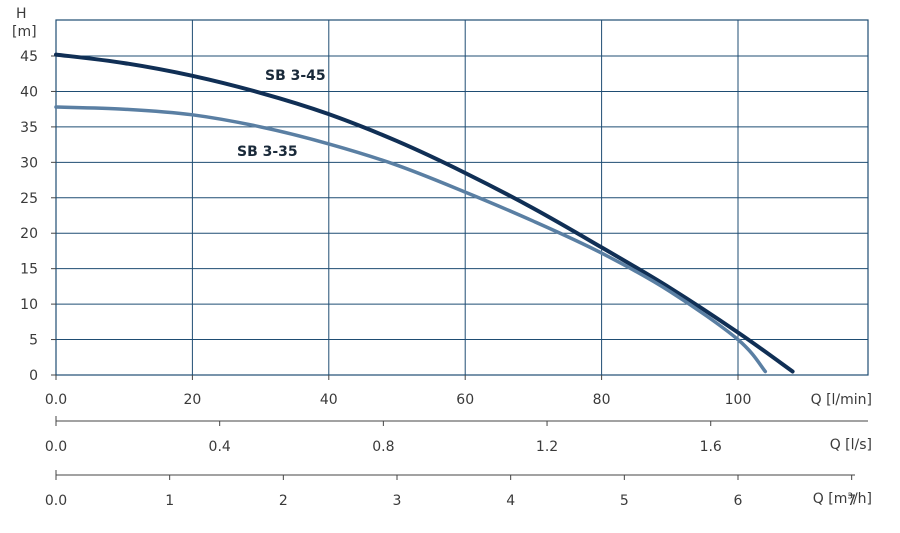 The height and width of the screenshot is (533, 900). Describe the element at coordinates (458, 489) in the screenshot. I see `x-axis-m3-h: 0.0 1 2 3 4 5 6 7Q [m³/h]` at that location.